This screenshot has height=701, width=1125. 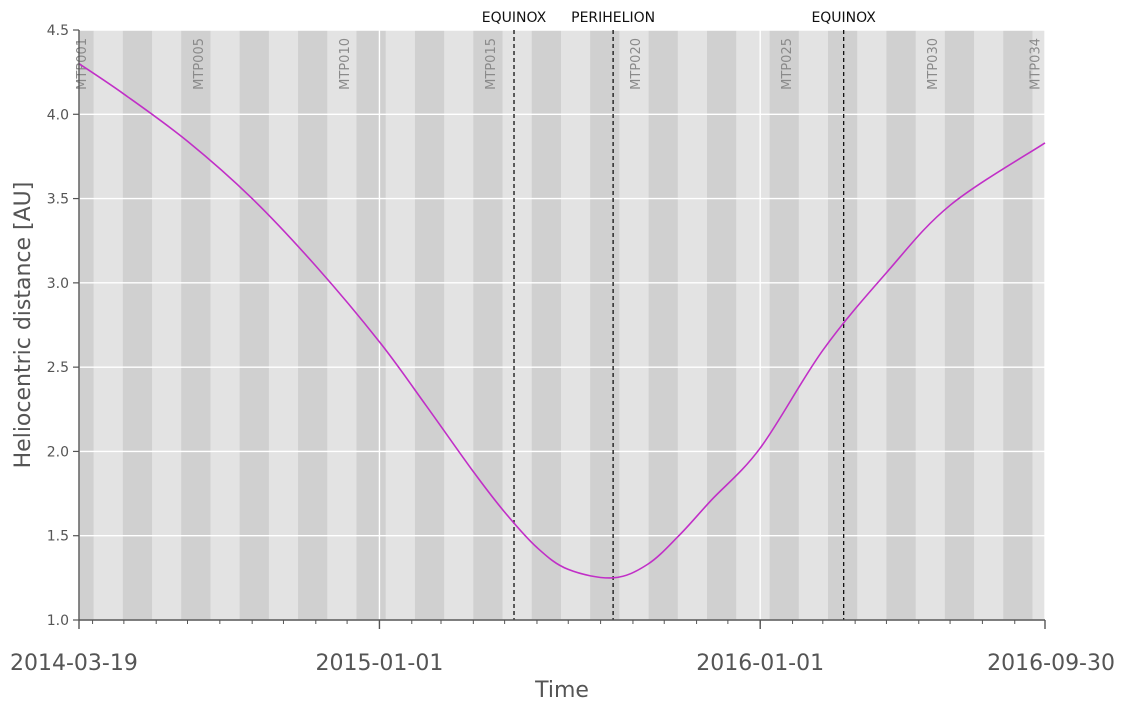 I want to click on mtp-label: MTP010, so click(x=345, y=64).